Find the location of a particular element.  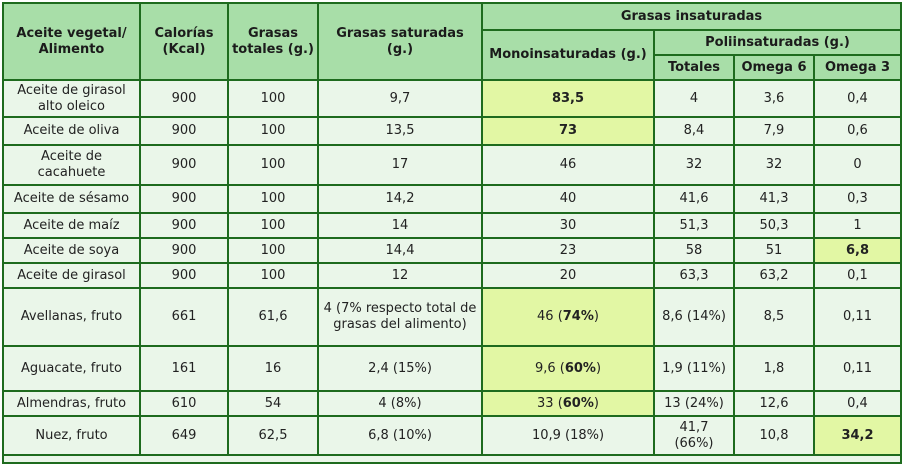

cell-mono: 30 is located at coordinates (568, 225).